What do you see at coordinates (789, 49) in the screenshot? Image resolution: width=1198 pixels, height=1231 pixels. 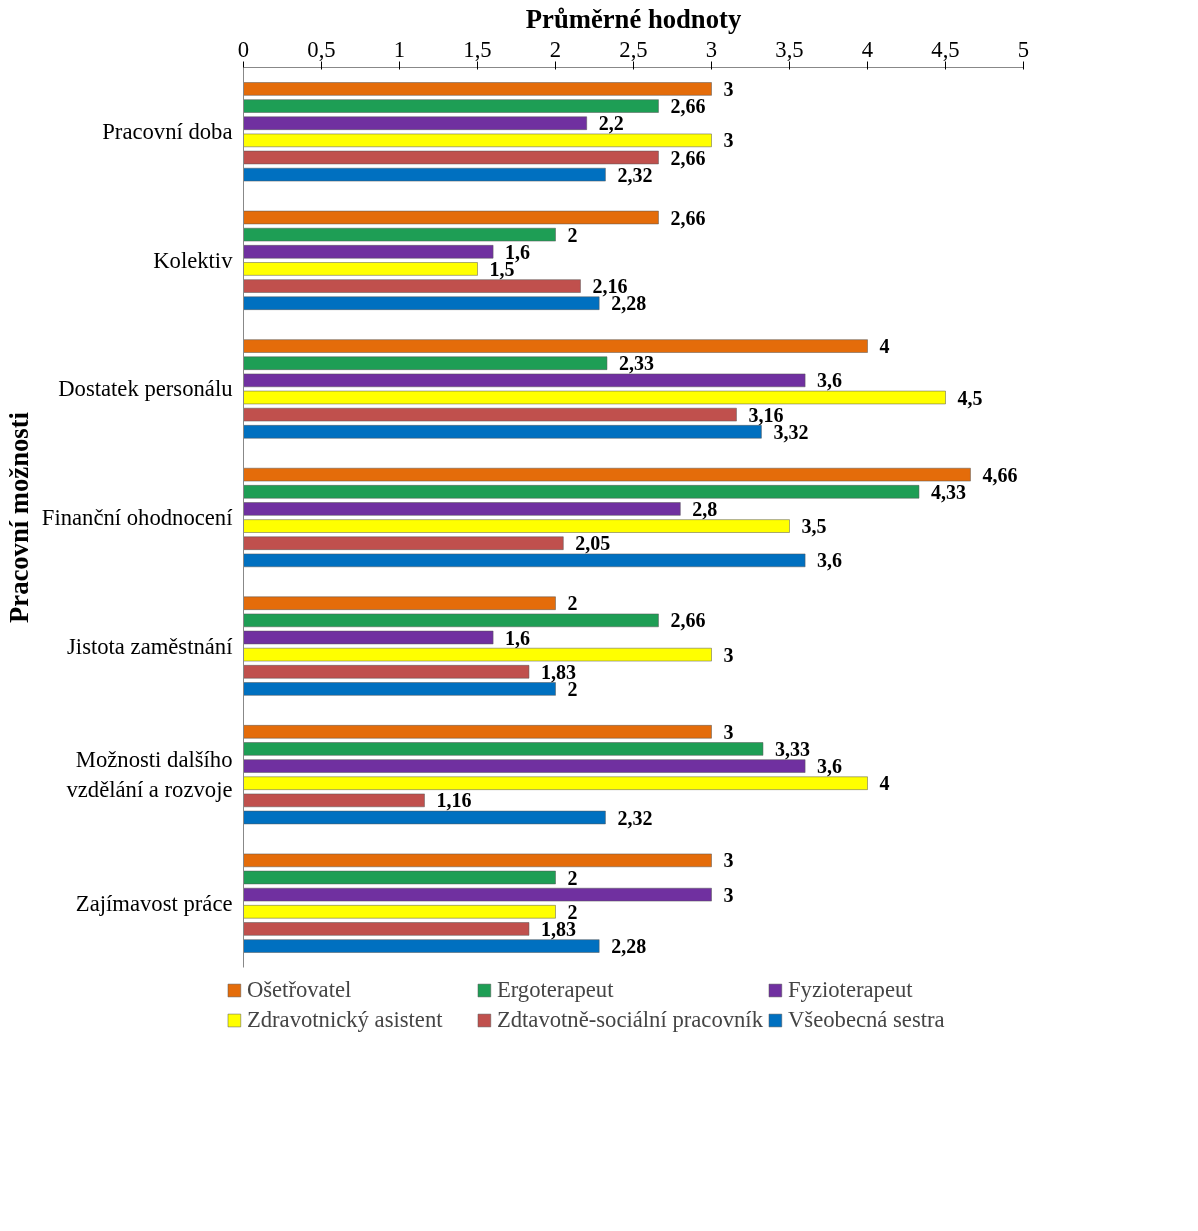 I see `x-tick-label: 3,5` at bounding box center [789, 49].